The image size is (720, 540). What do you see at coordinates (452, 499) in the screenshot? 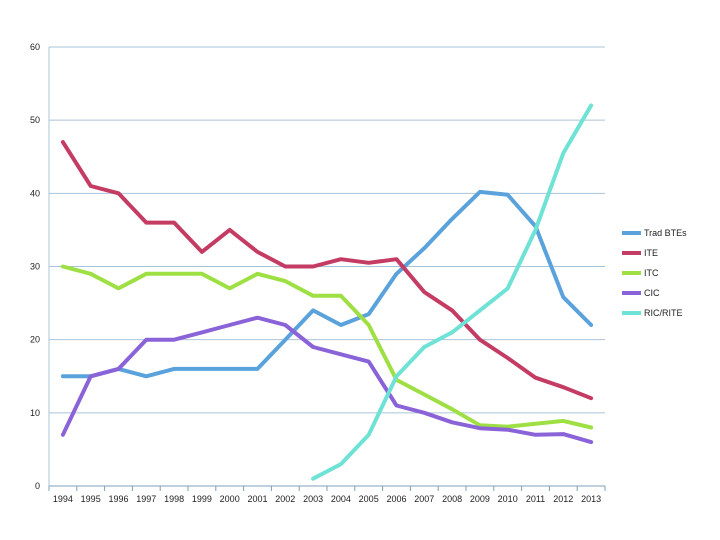
I see `x-tick-label: 2008` at bounding box center [452, 499].